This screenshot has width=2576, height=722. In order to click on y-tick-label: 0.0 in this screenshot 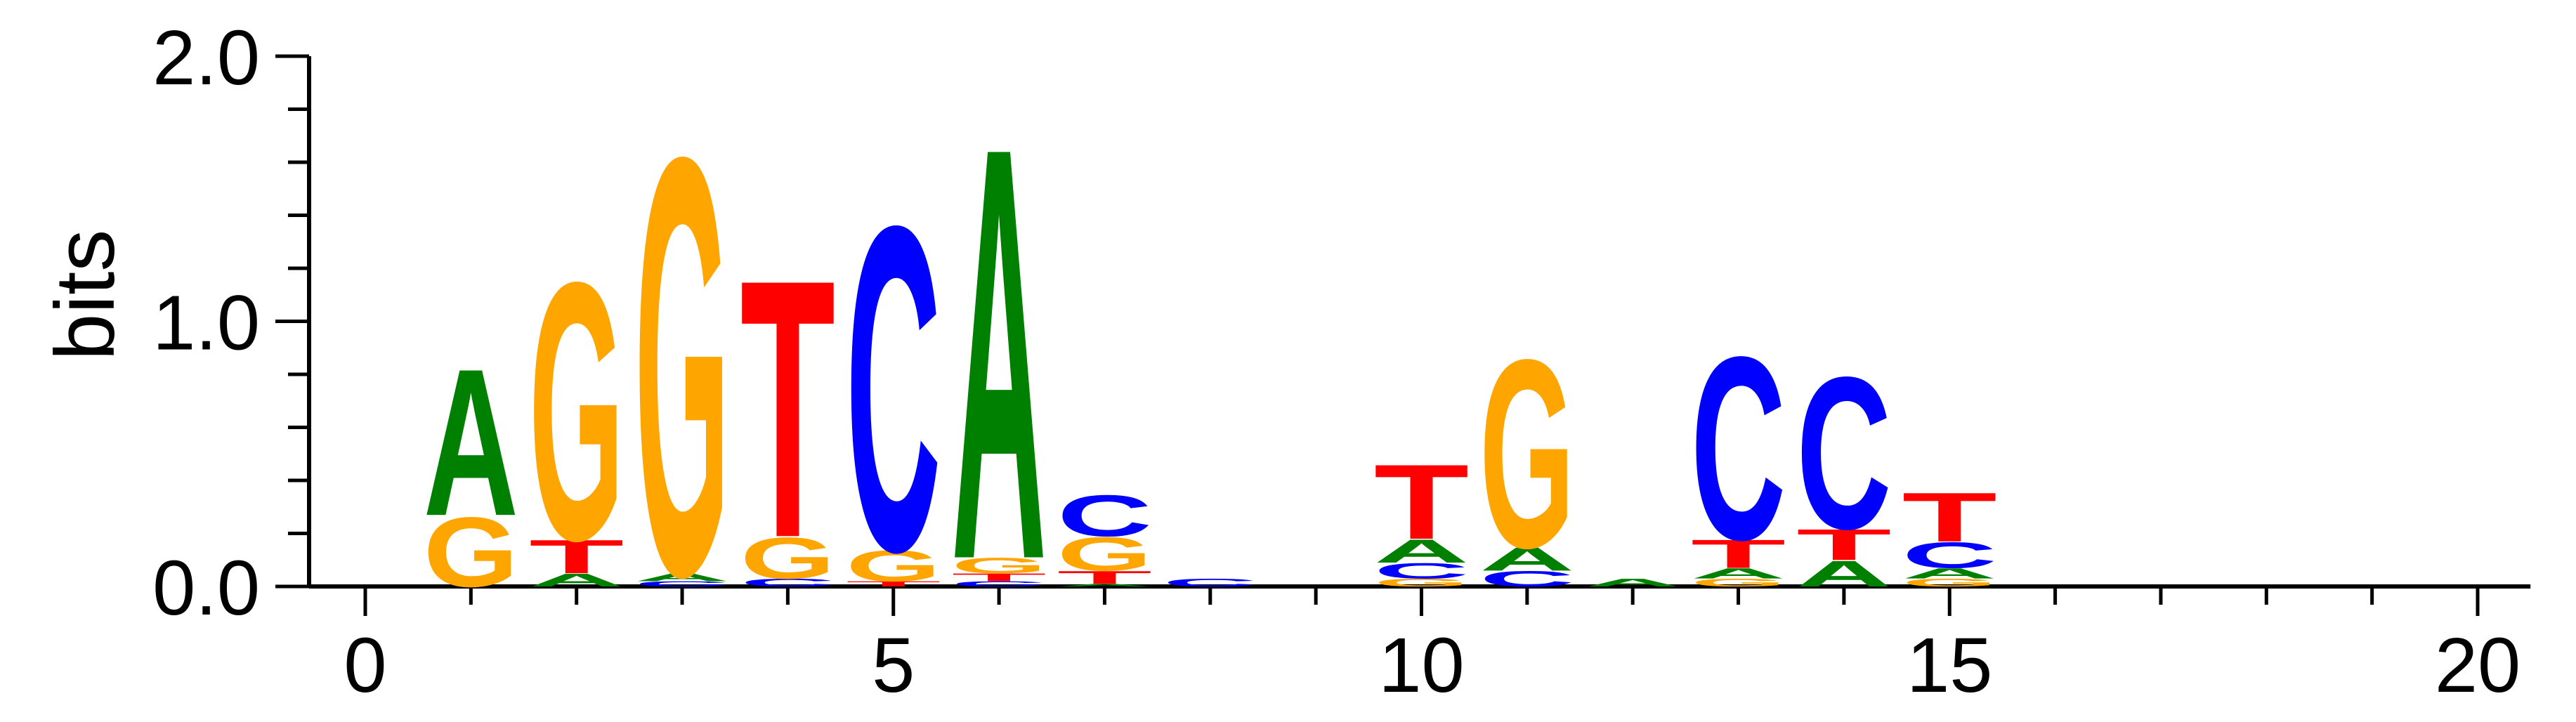, I will do `click(206, 588)`.